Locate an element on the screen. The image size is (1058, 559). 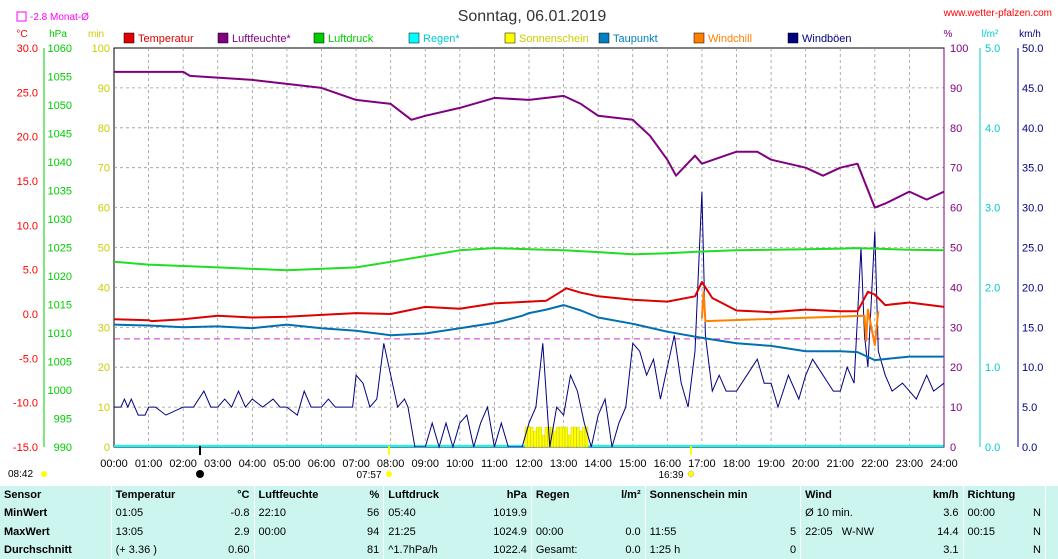
humidity-tick-label: 10 is located at coordinates (956, 408).